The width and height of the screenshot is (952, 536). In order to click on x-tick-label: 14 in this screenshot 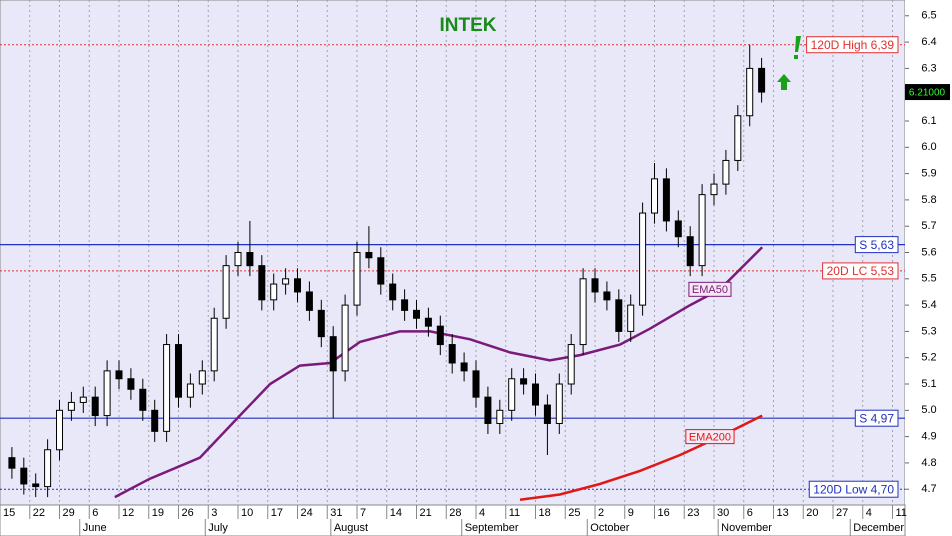, I will do `click(396, 513)`.